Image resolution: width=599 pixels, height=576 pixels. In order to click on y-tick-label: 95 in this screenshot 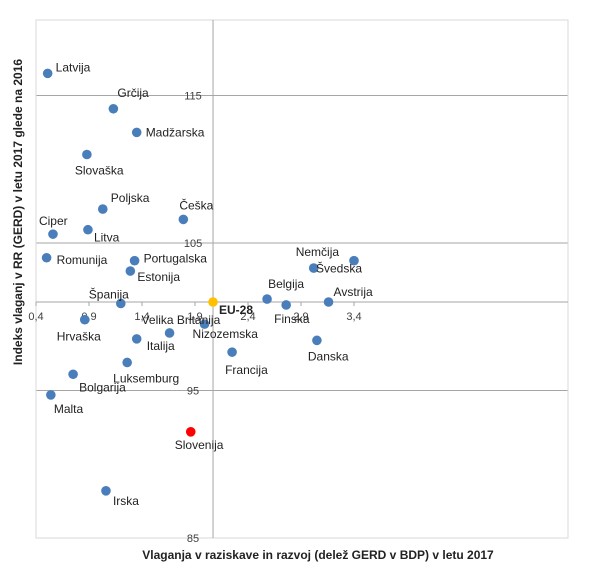, I will do `click(193, 392)`.